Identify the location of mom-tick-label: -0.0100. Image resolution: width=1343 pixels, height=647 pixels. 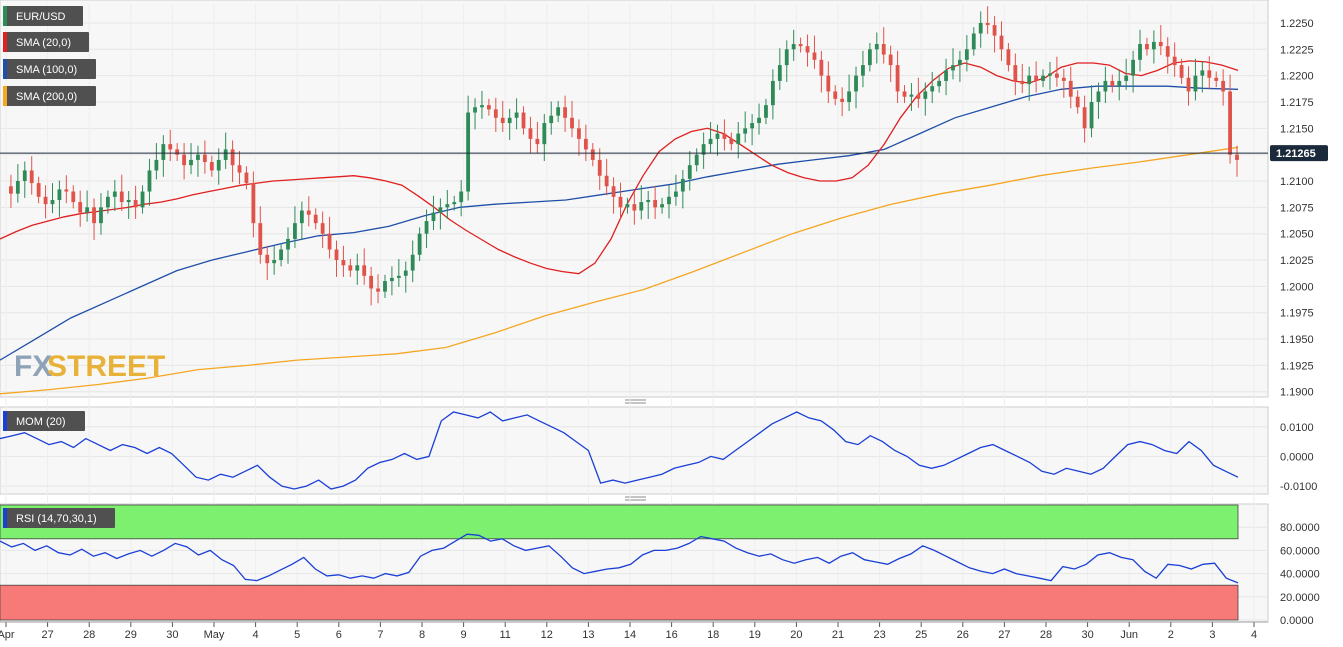
(1298, 487).